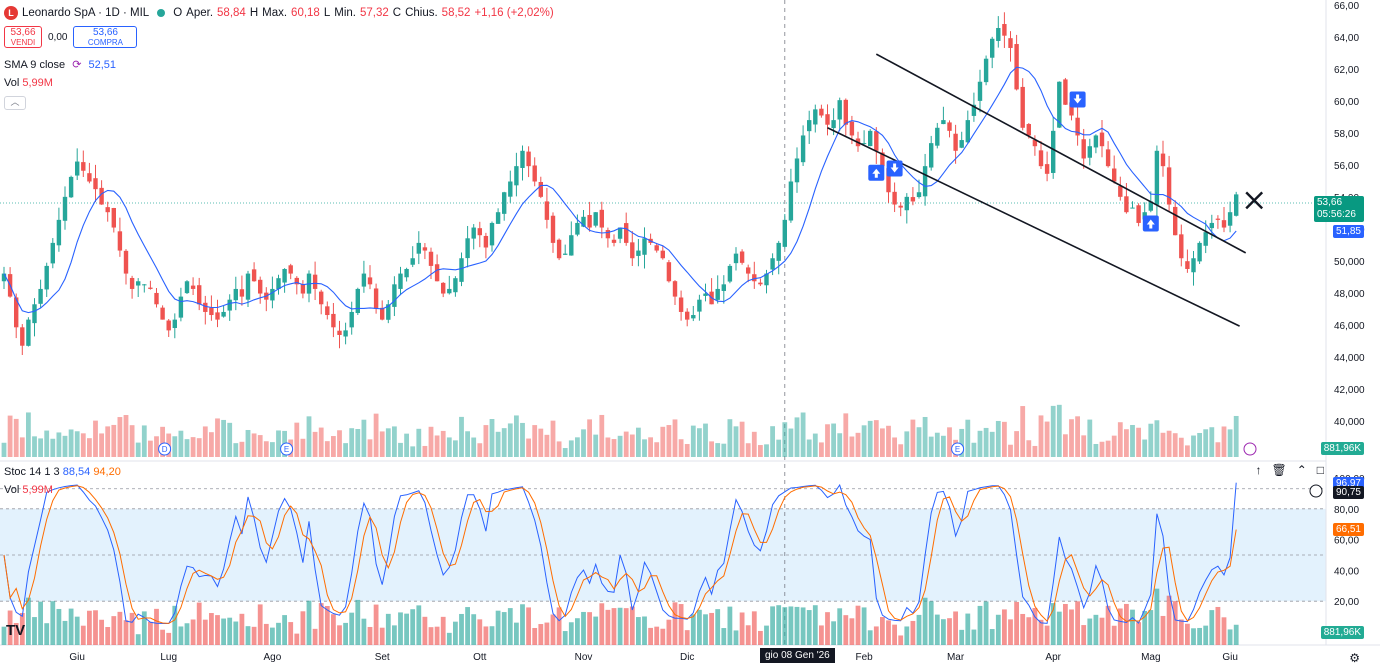 This screenshot has width=1380, height=668. What do you see at coordinates (1279, 470) in the screenshot?
I see `trash-icon: 🗑` at bounding box center [1279, 470].